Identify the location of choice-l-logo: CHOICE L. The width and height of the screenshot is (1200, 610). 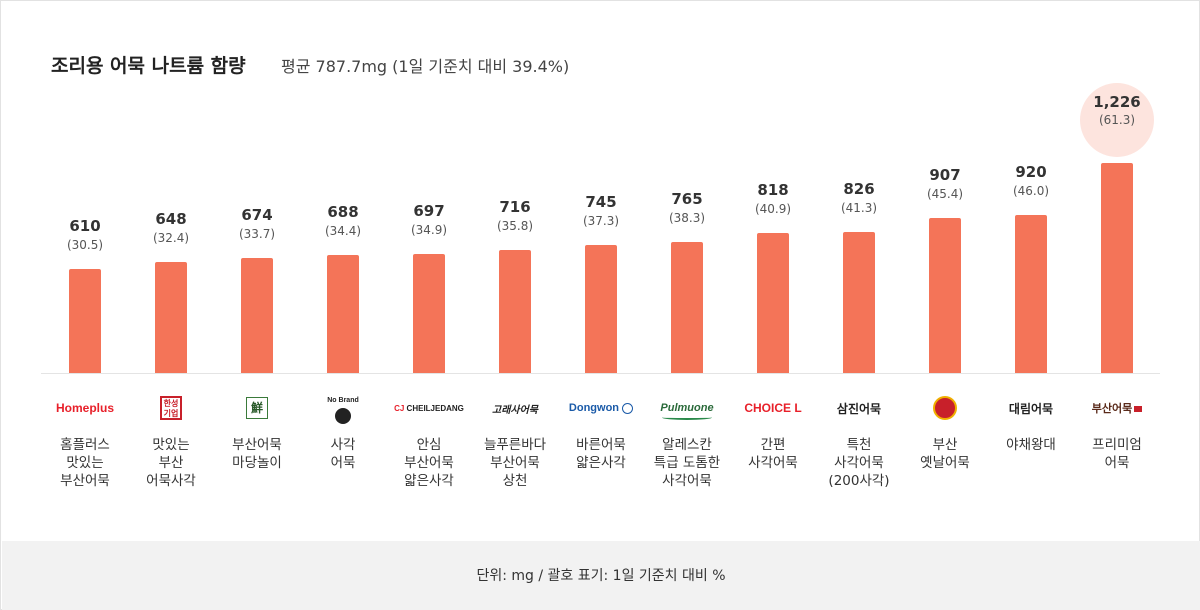
(773, 408).